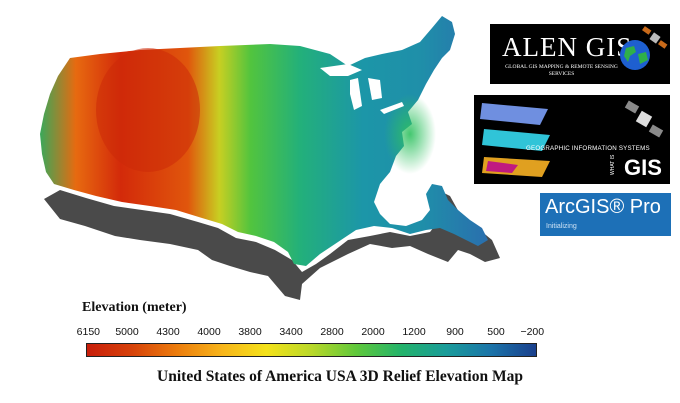 Image resolution: width=680 pixels, height=403 pixels. Describe the element at coordinates (392, 108) in the screenshot. I see `lake-erie` at that location.